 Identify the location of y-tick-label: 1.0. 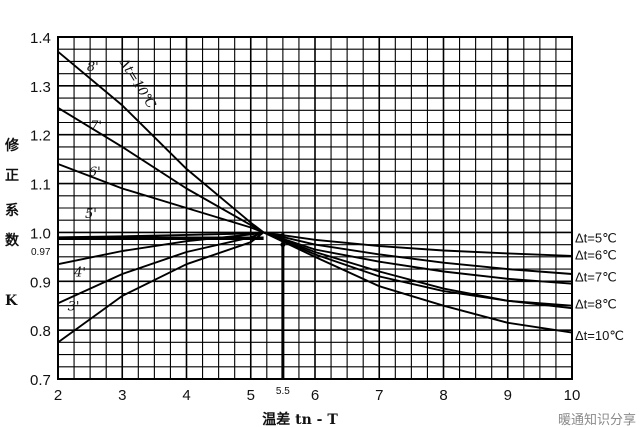
(40, 233).